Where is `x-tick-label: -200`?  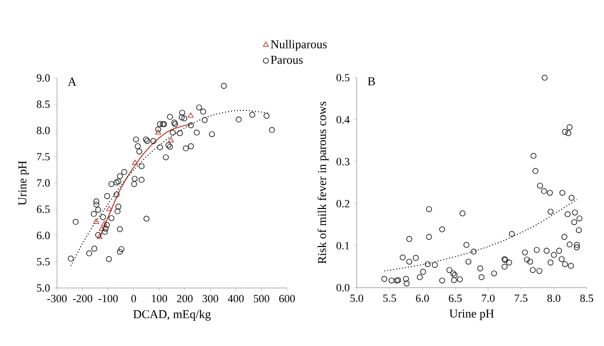 x-tick-label: -200 is located at coordinates (82, 298).